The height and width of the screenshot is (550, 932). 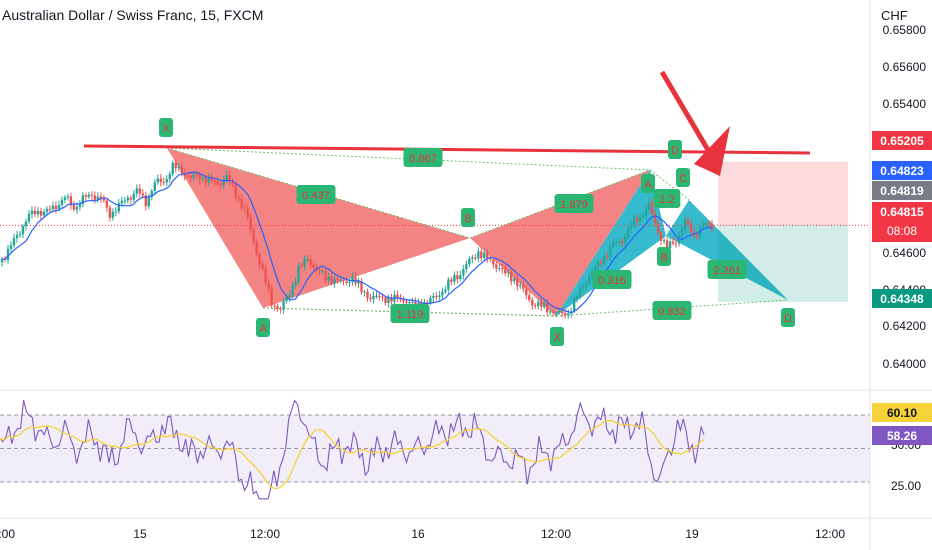 What do you see at coordinates (902, 231) in the screenshot?
I see `price-badge-countdown: 08:08` at bounding box center [902, 231].